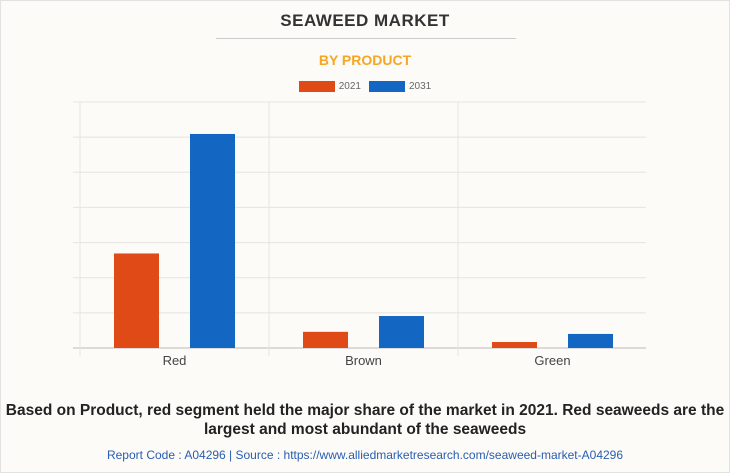  I want to click on bar-red-2021, so click(136, 300).